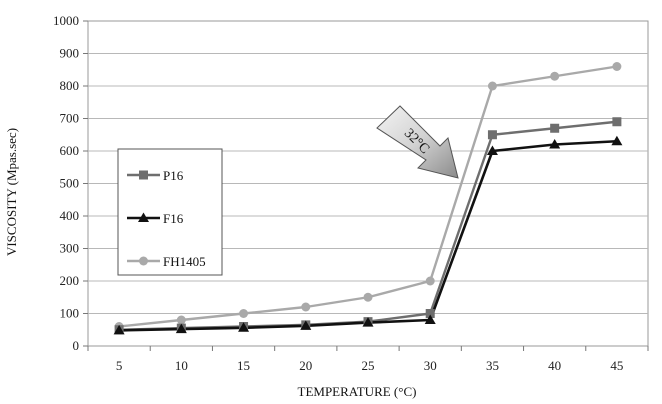 The image size is (662, 404). What do you see at coordinates (181, 365) in the screenshot?
I see `x-tick-label: 10` at bounding box center [181, 365].